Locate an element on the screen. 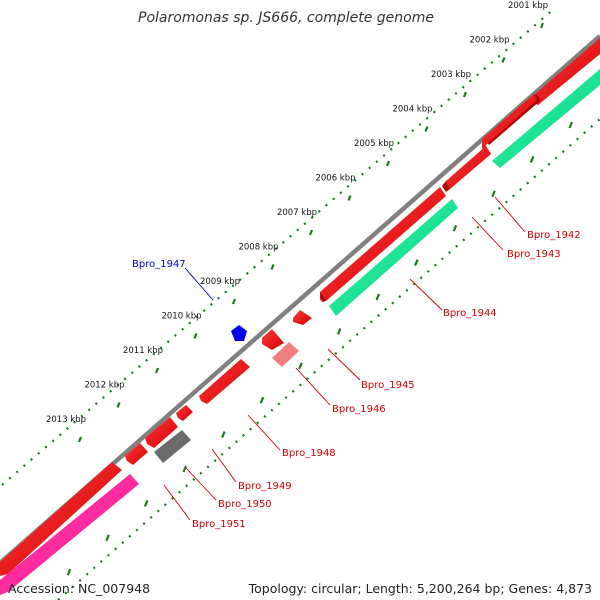 Image resolution: width=600 pixels, height=600 pixels. ruler-label: 2006 kbp is located at coordinates (335, 179).